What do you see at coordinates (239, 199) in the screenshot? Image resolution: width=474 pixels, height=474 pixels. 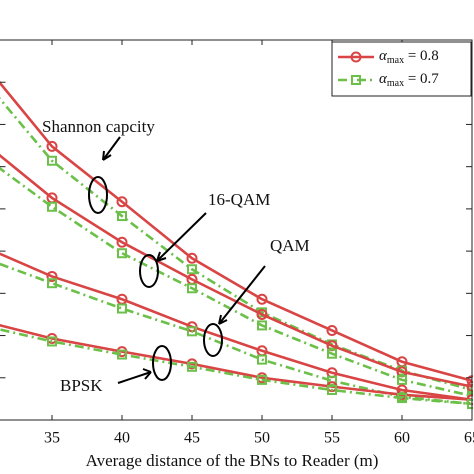 I see `annotation: 16-QAM` at bounding box center [239, 199].